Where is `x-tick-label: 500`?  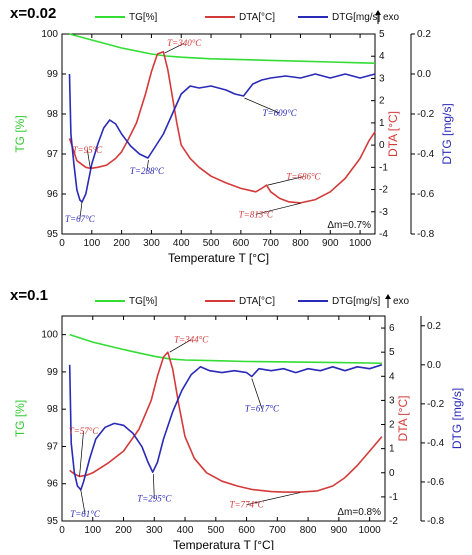 x-tick-label: 500 is located at coordinates (215, 530).